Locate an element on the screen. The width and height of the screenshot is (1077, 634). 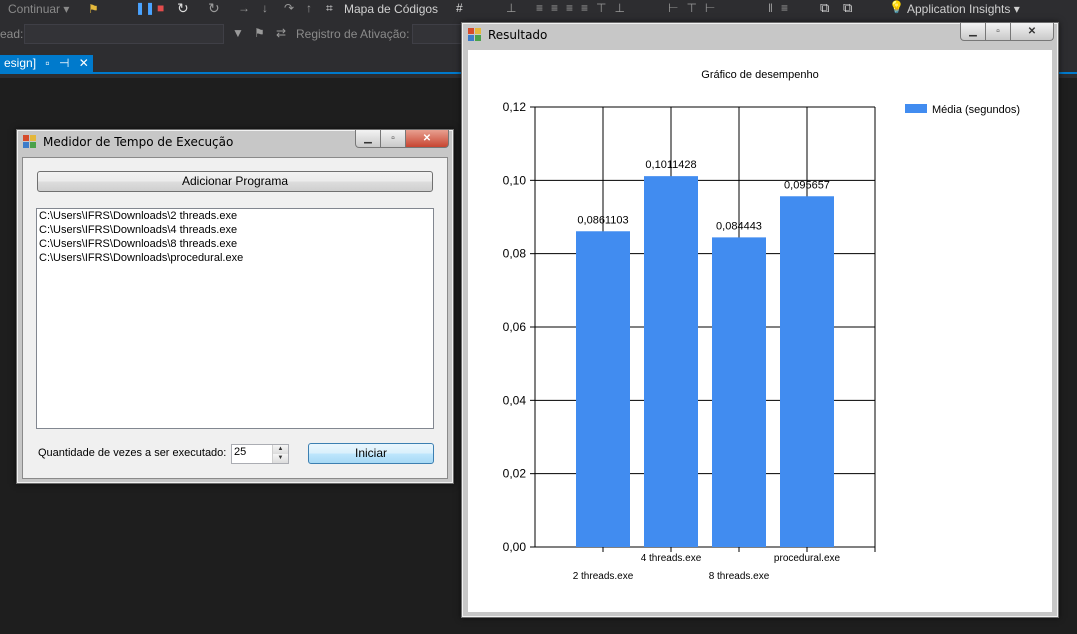
bar-data-label: 0,084443 is located at coordinates (739, 226).